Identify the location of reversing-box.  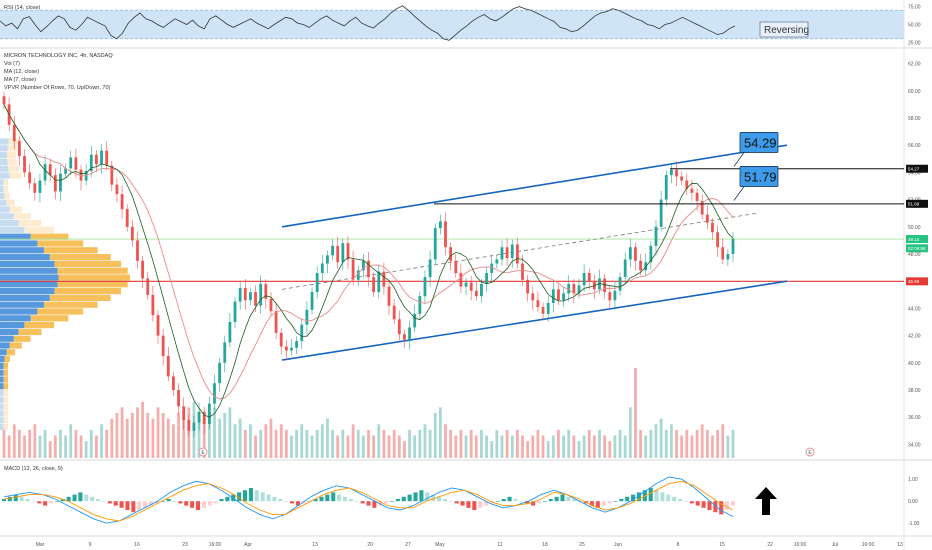
(784, 29).